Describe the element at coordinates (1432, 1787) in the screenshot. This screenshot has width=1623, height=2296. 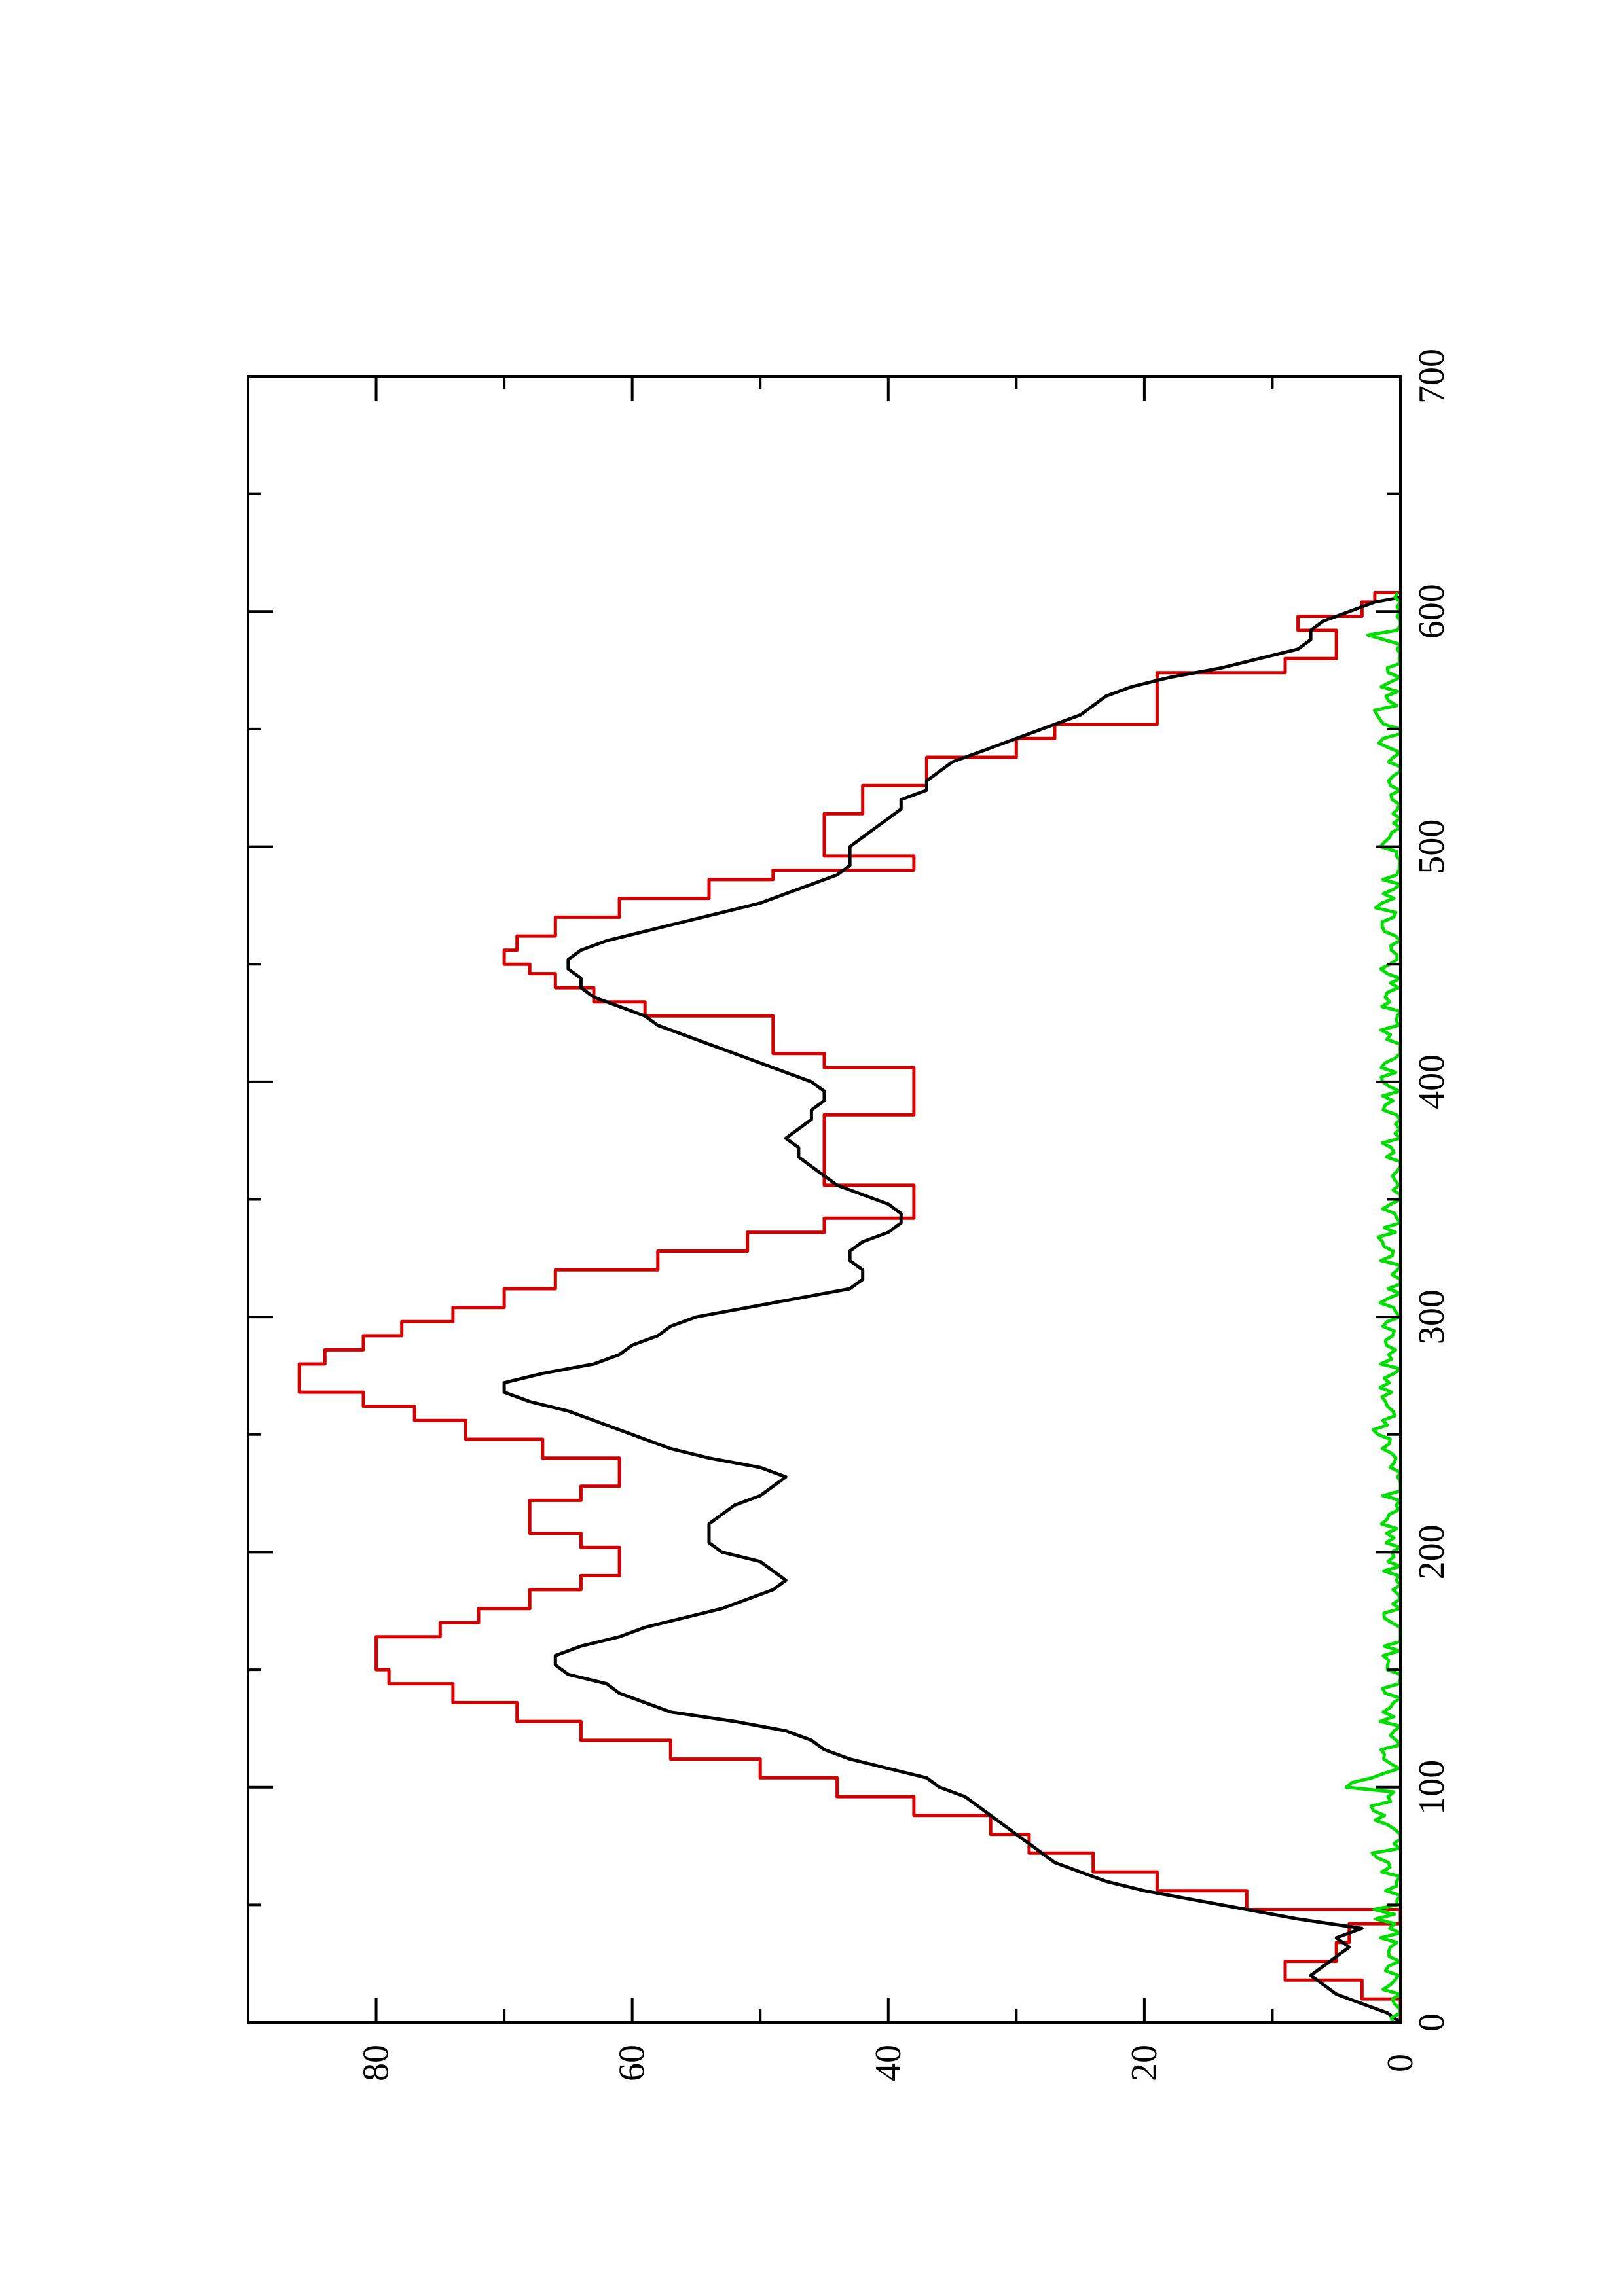
I see `x-tick-label: 100` at that location.